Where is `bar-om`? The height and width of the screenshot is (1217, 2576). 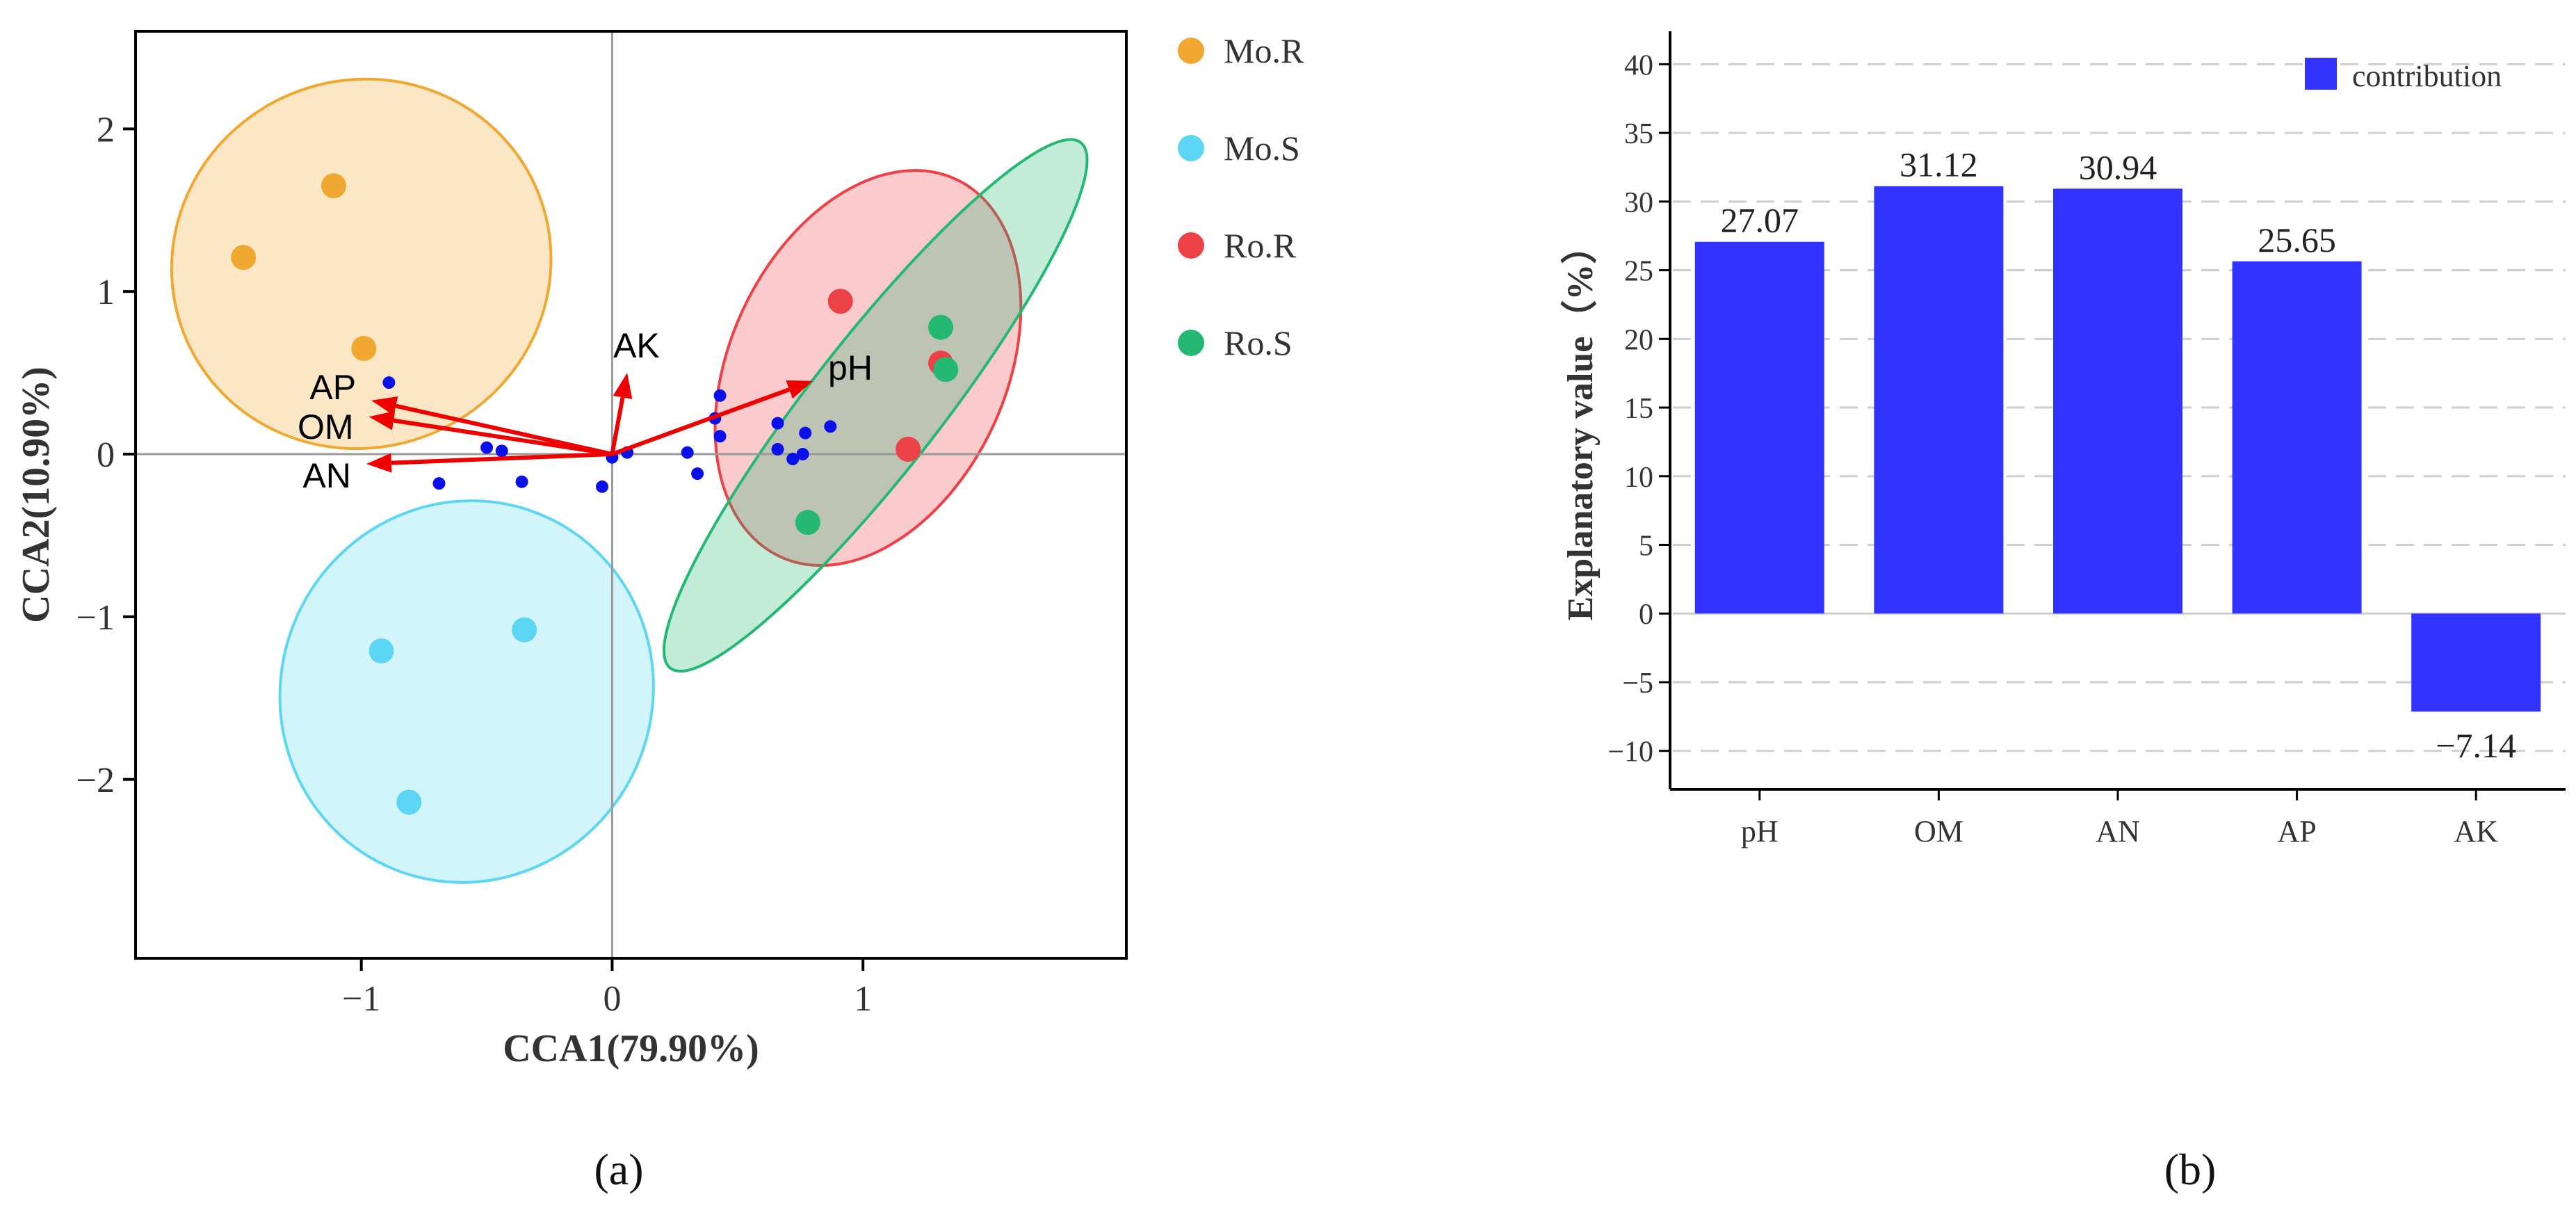
bar-om is located at coordinates (1939, 400).